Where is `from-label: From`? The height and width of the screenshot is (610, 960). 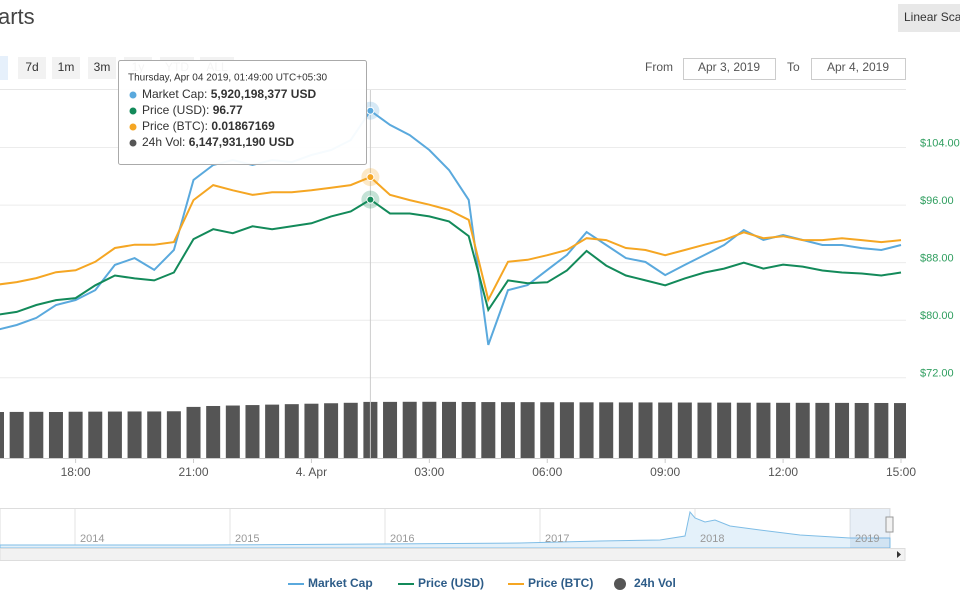 from-label: From is located at coordinates (659, 67).